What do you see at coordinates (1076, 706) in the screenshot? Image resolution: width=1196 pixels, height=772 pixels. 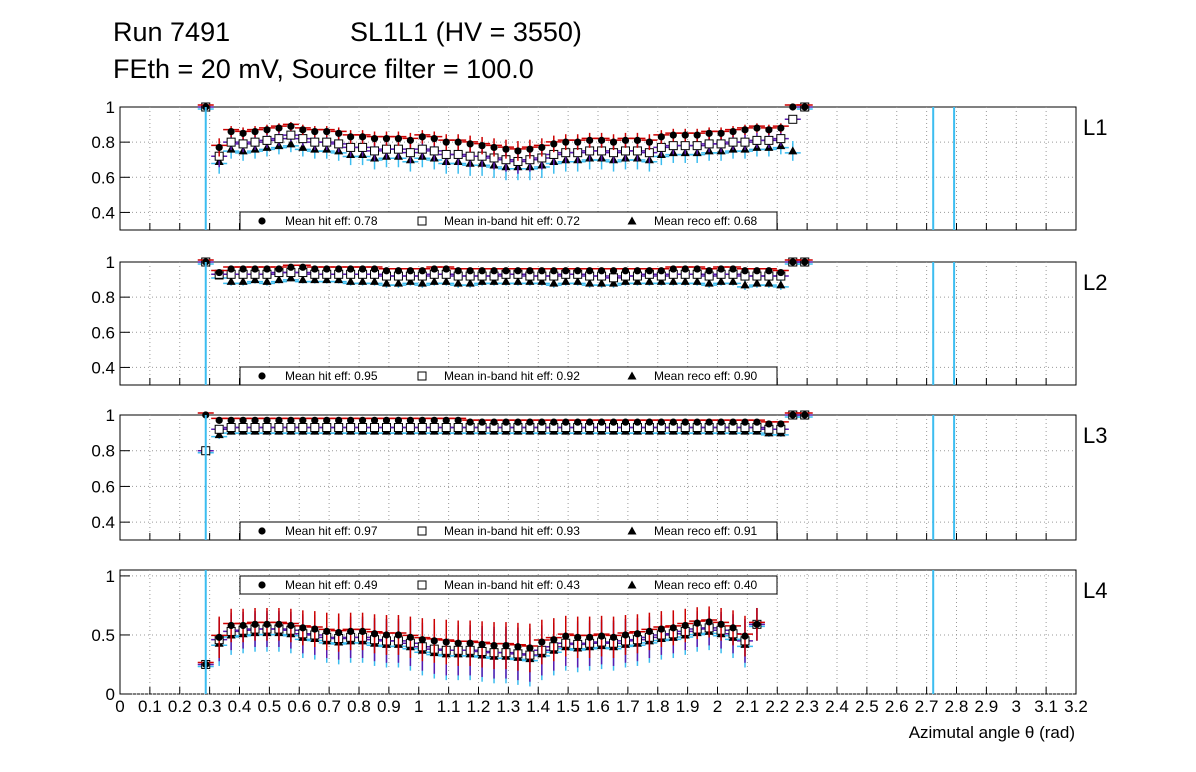 I see `x-tick-label: 3.2` at bounding box center [1076, 706].